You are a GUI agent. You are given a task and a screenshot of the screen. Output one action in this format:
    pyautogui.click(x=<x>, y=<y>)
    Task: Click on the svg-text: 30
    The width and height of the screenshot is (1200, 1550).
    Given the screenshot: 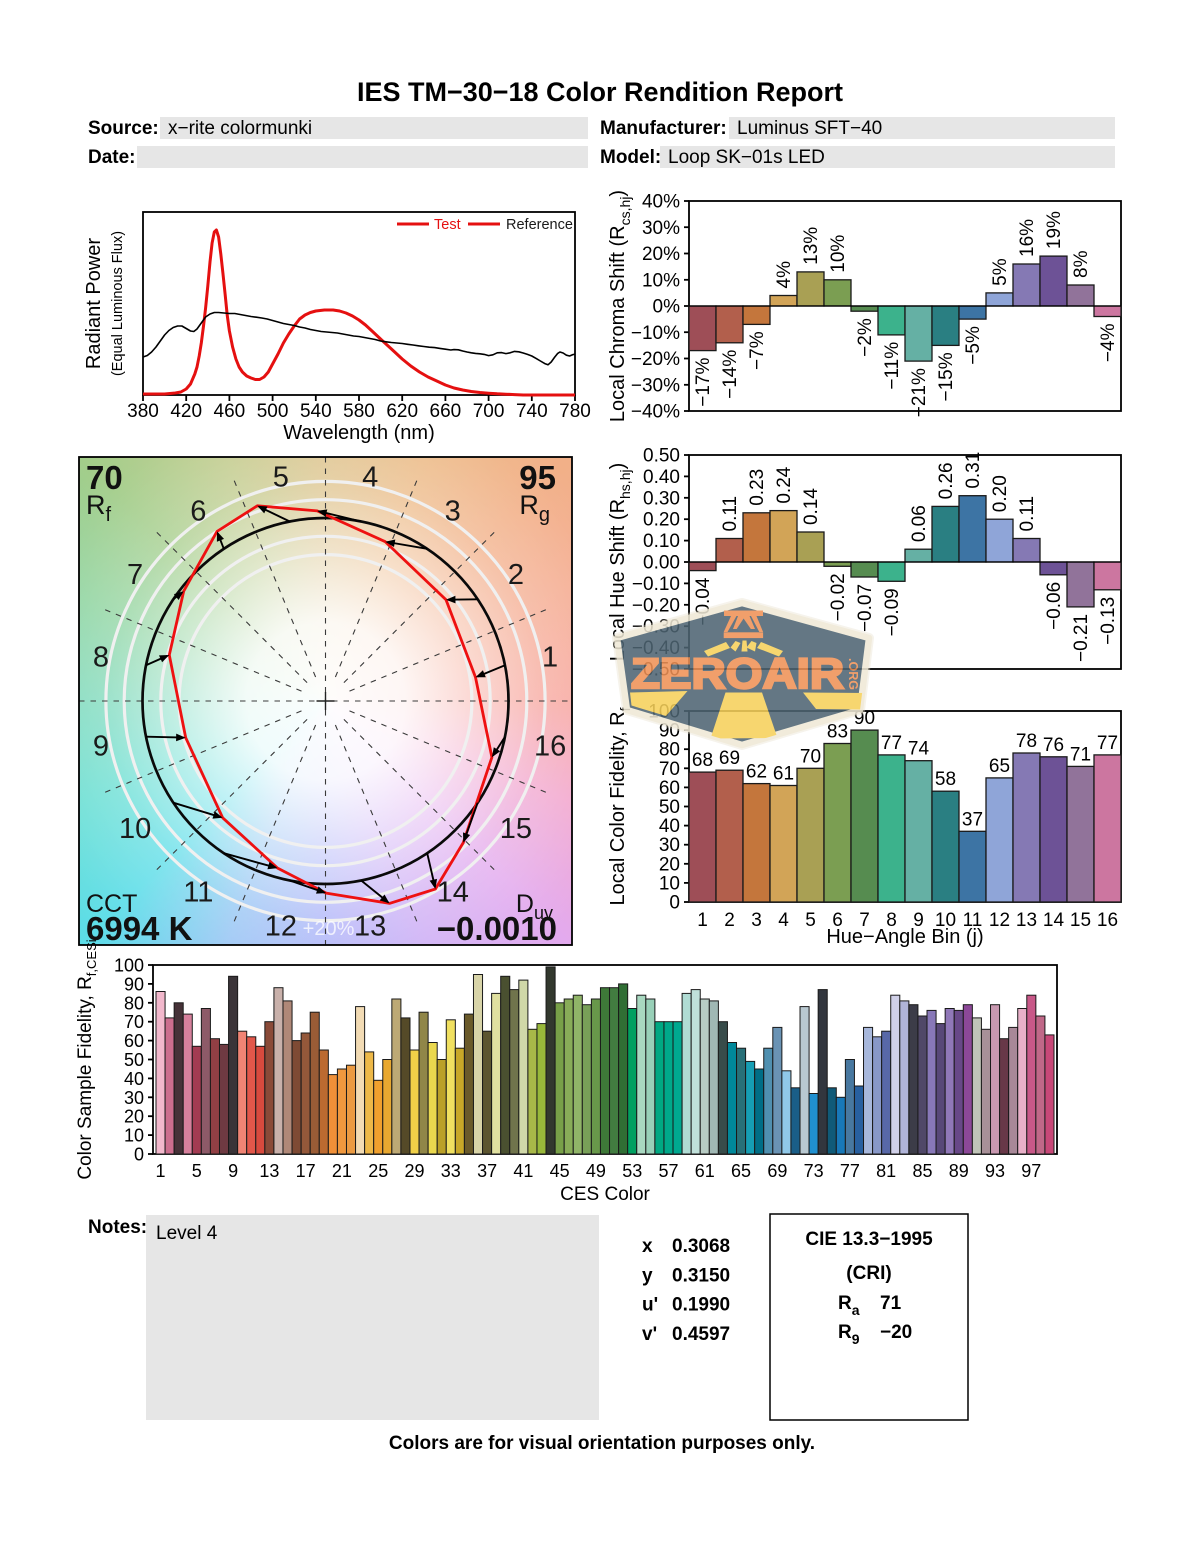 What is the action you would take?
    pyautogui.click(x=134, y=1098)
    